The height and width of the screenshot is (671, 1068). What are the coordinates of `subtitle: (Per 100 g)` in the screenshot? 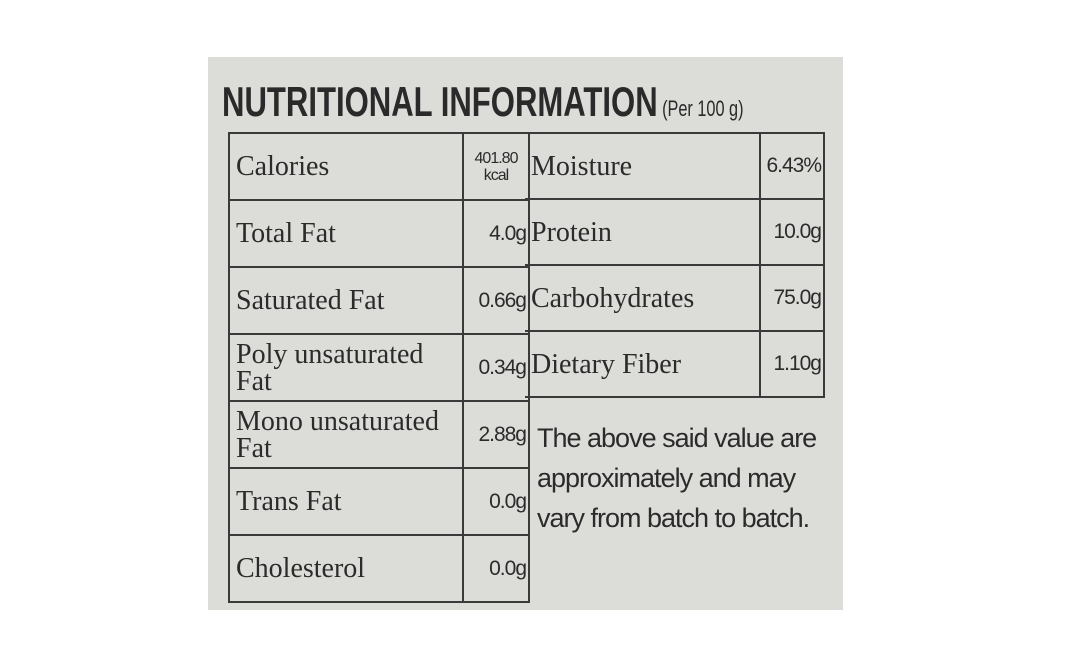 It's located at (703, 108).